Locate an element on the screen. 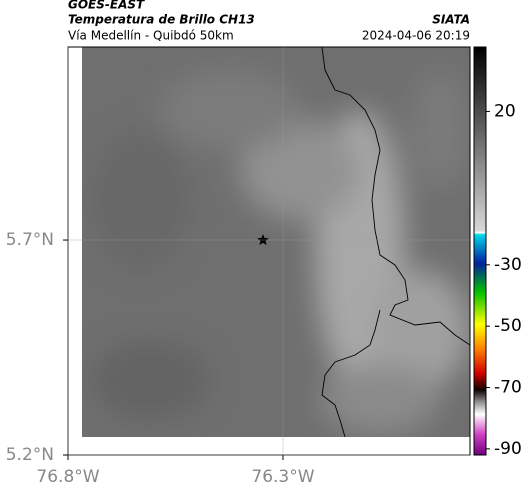  colorbar is located at coordinates (480, 251).